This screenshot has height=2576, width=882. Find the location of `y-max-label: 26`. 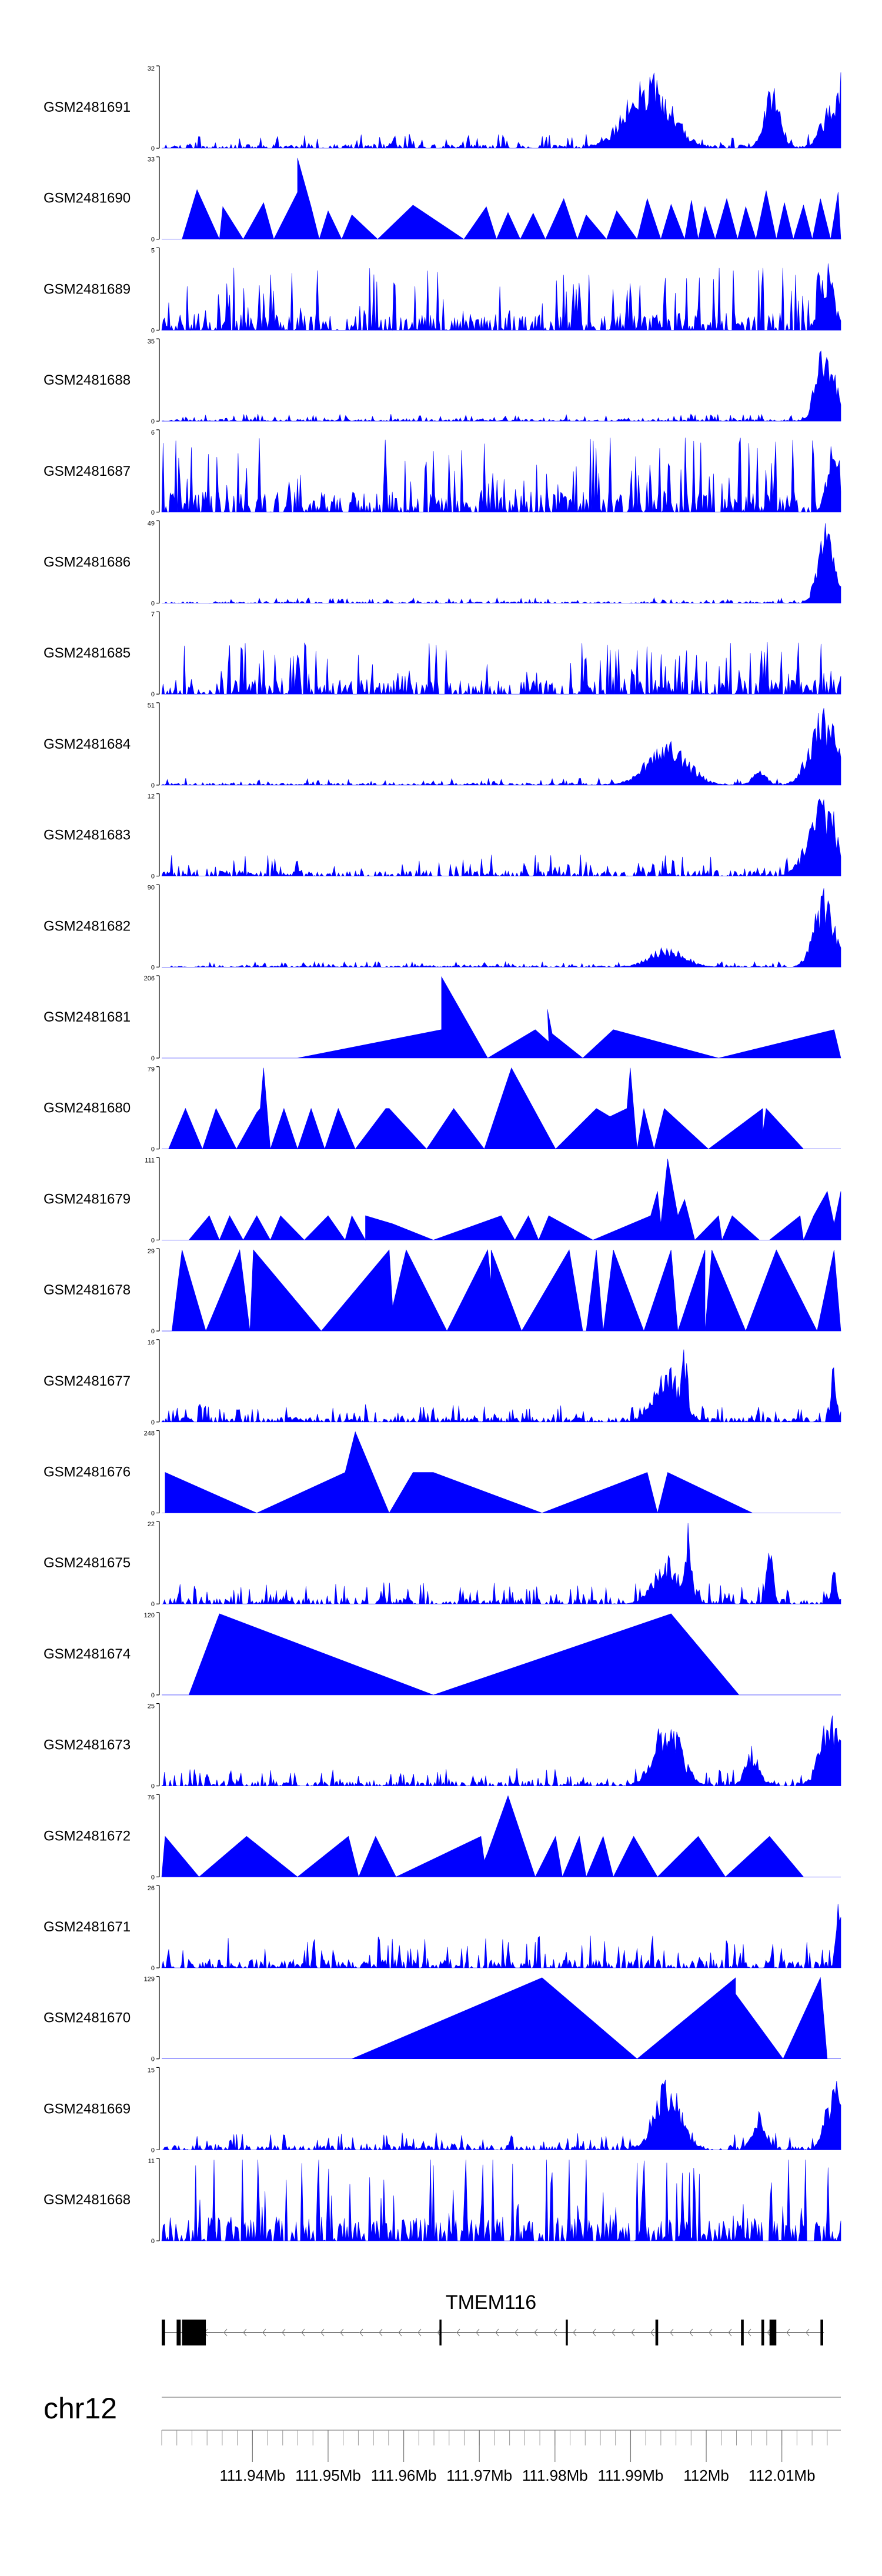

y-max-label: 26 is located at coordinates (151, 1888).